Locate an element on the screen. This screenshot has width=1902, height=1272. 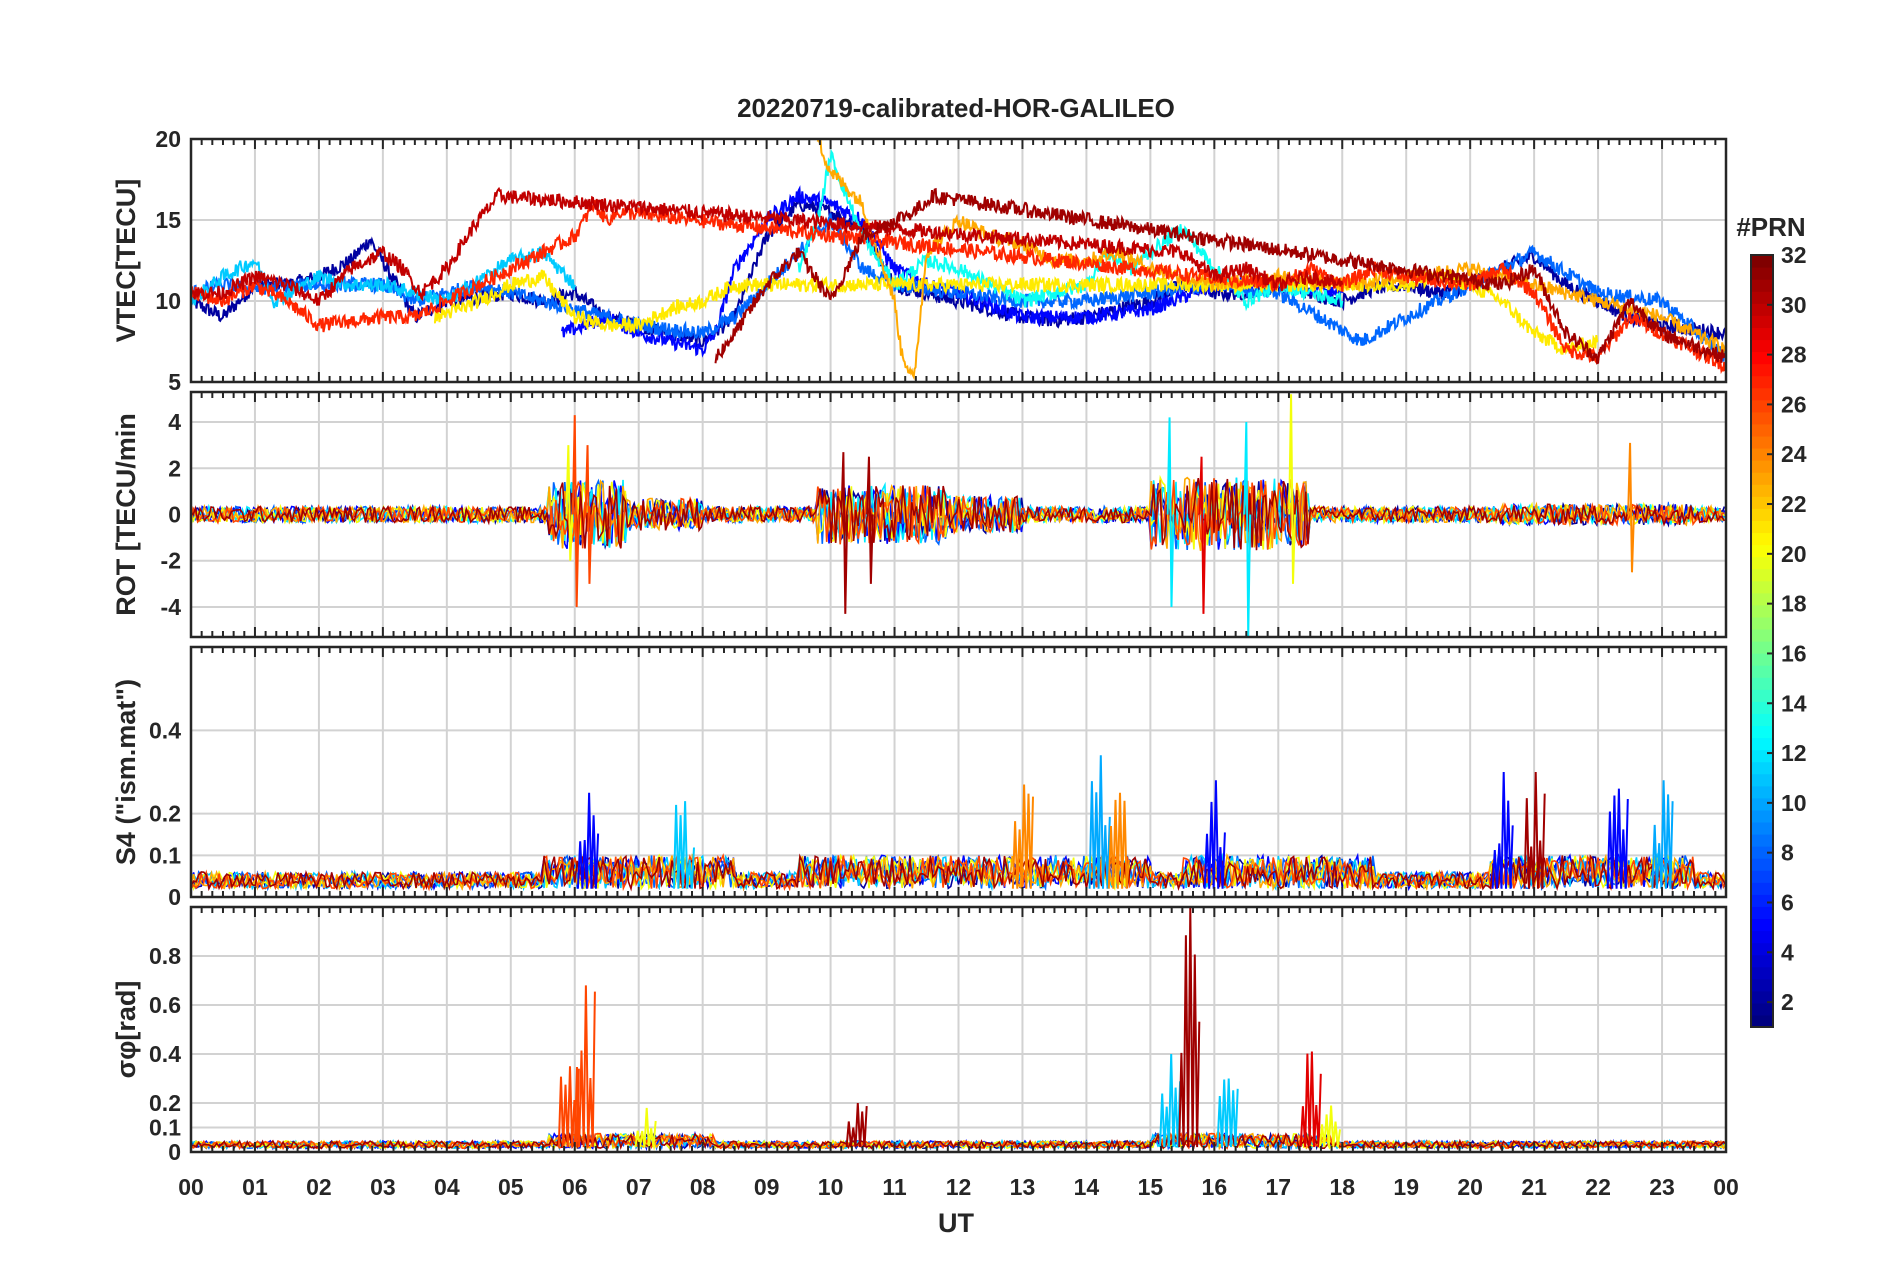
x-tick-label: 13 is located at coordinates (1023, 1187).